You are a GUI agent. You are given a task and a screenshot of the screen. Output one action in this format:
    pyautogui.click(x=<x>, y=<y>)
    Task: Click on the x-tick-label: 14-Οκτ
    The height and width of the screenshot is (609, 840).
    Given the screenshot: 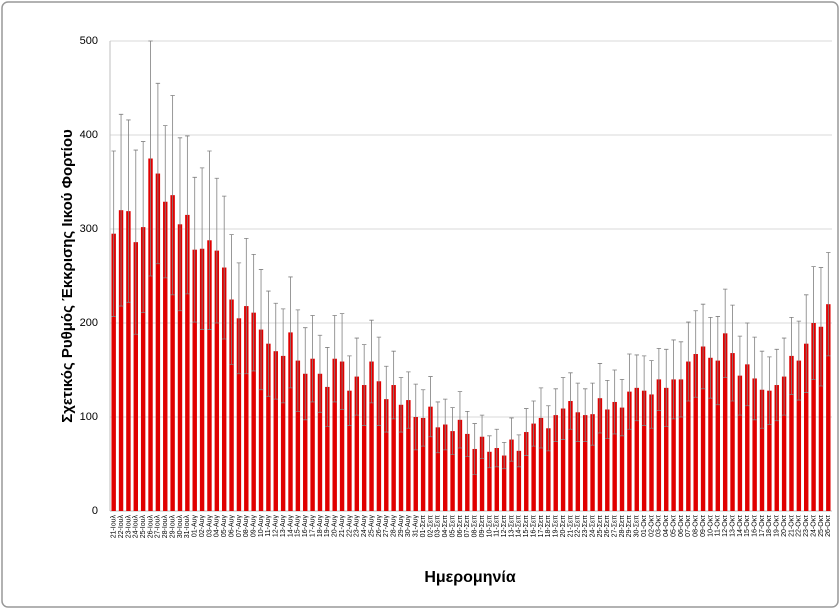 What is the action you would take?
    pyautogui.click(x=740, y=526)
    